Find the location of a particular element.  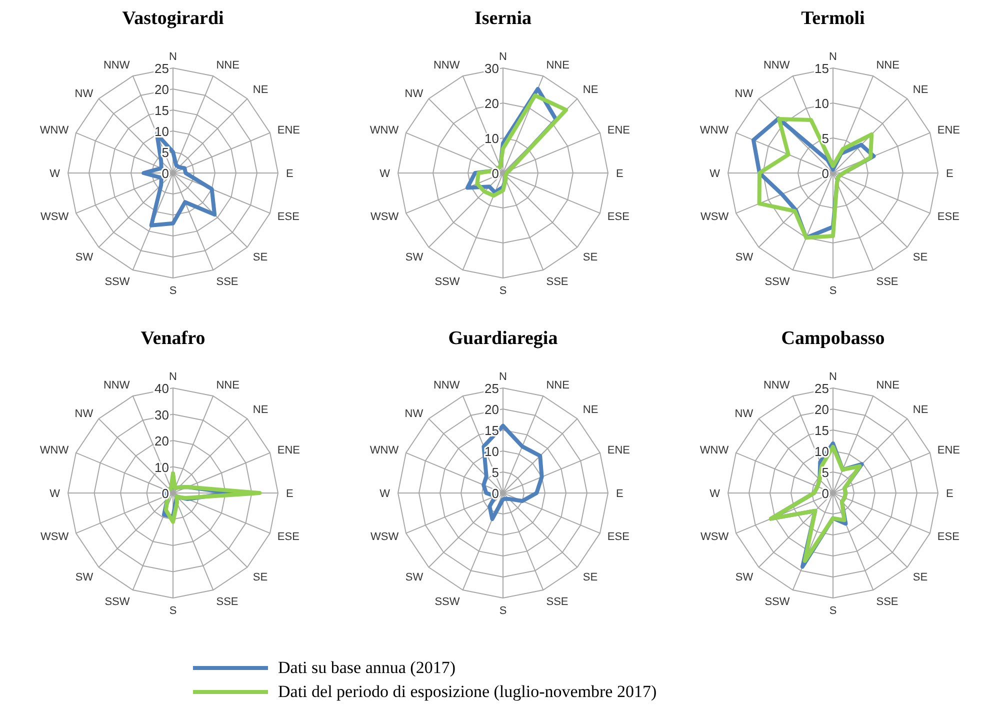

y-tick-label: 40 is located at coordinates (161, 388).